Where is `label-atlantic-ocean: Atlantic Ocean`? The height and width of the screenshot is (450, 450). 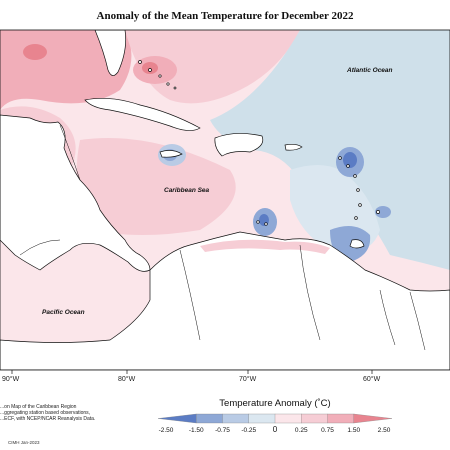 label-atlantic-ocean: Atlantic Ocean is located at coordinates (369, 70).